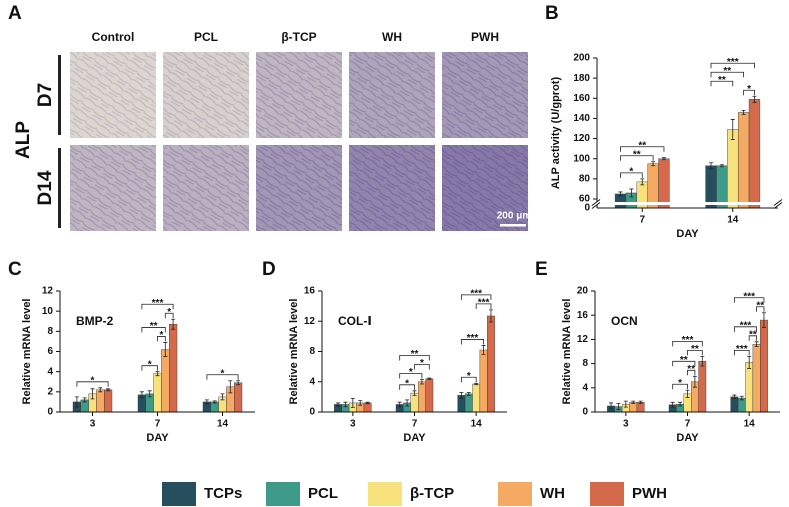 This screenshot has width=789, height=507. Describe the element at coordinates (269, 269) in the screenshot. I see `panel-label: D` at that location.